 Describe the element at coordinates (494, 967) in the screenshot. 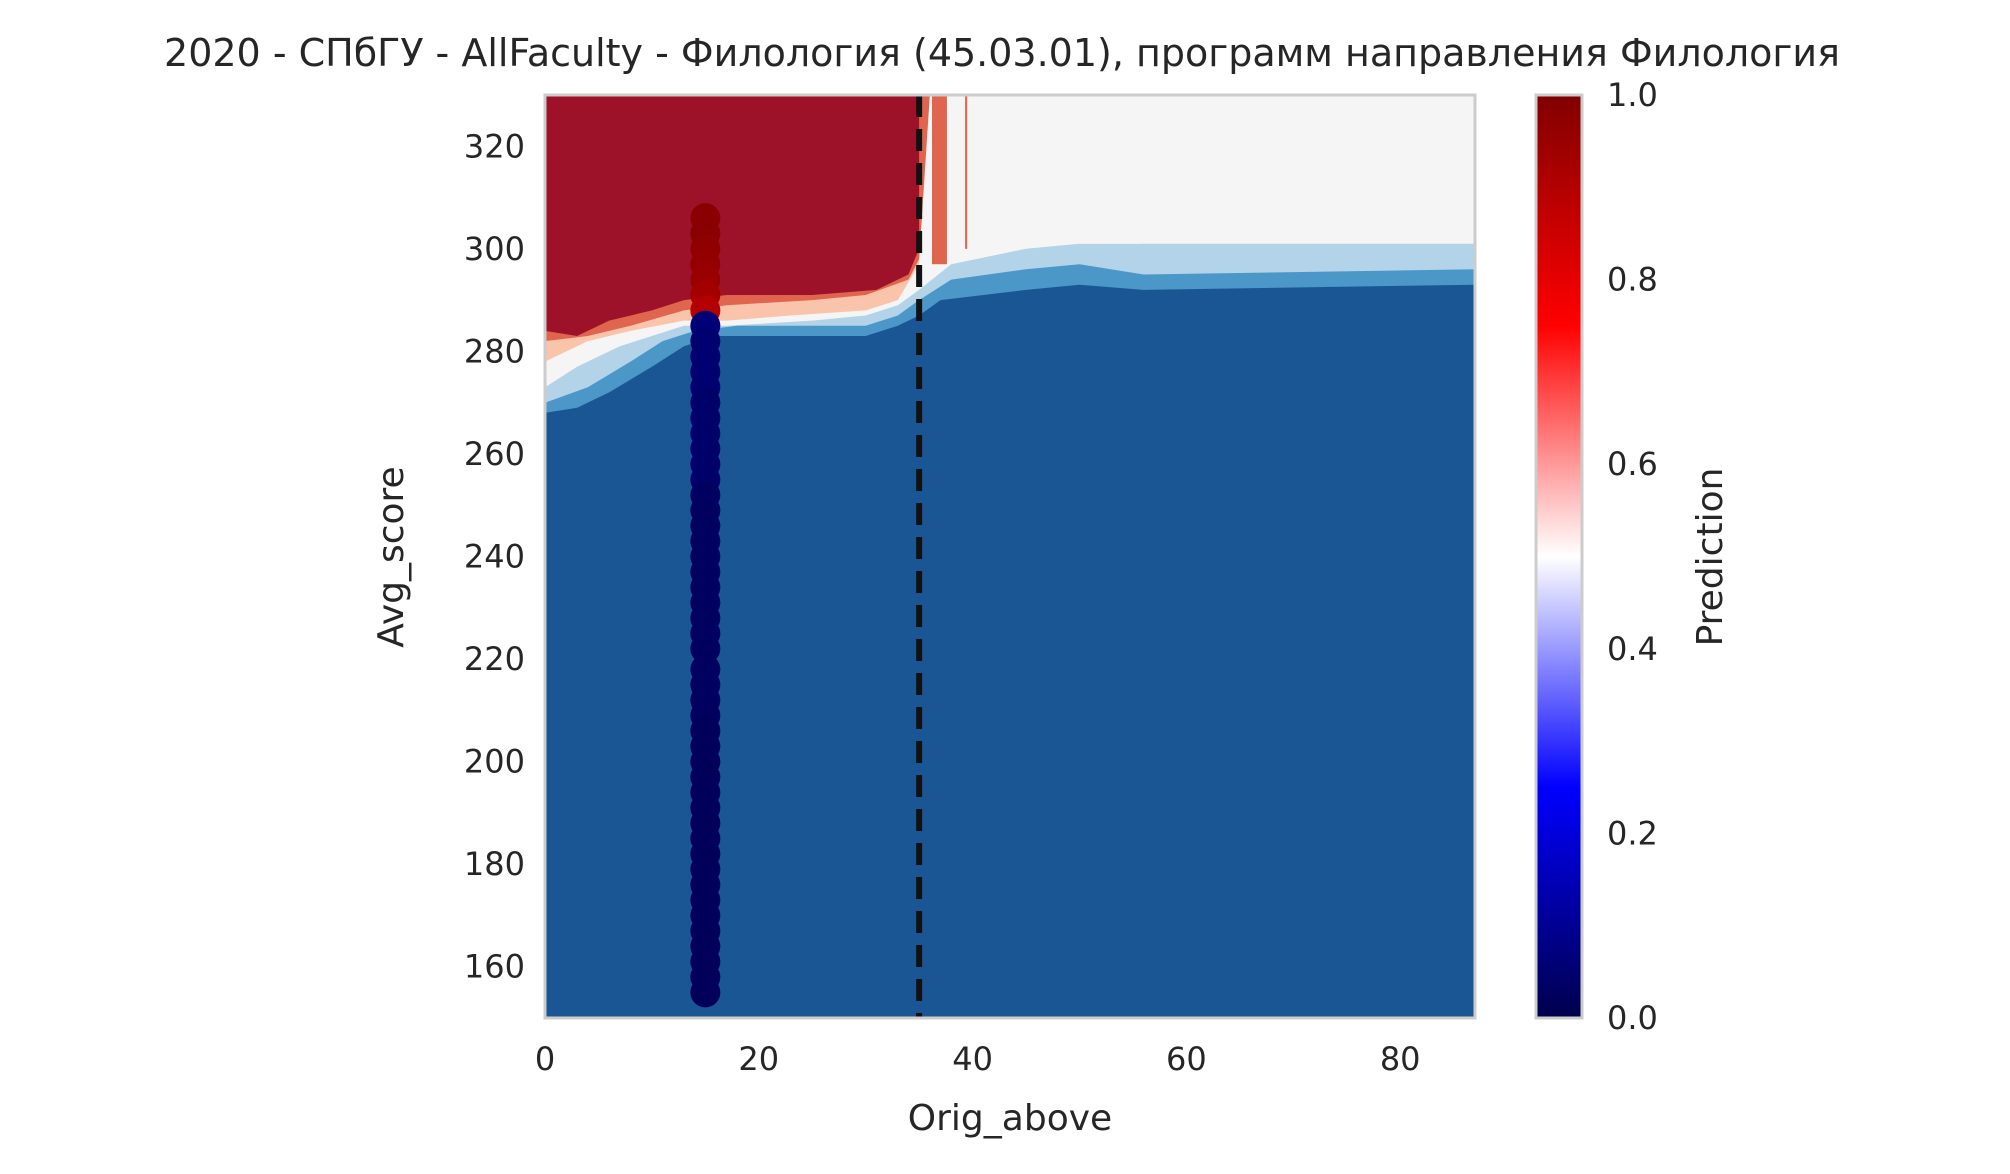

I see `y-tick-label: 160` at that location.